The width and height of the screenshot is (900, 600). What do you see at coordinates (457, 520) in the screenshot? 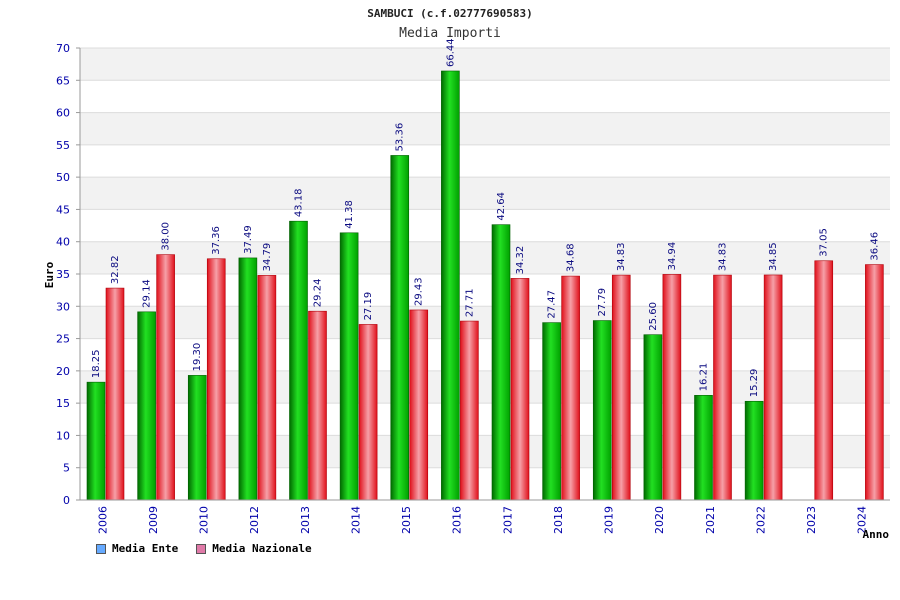
I see `x-tick-label: 2016` at bounding box center [457, 520].